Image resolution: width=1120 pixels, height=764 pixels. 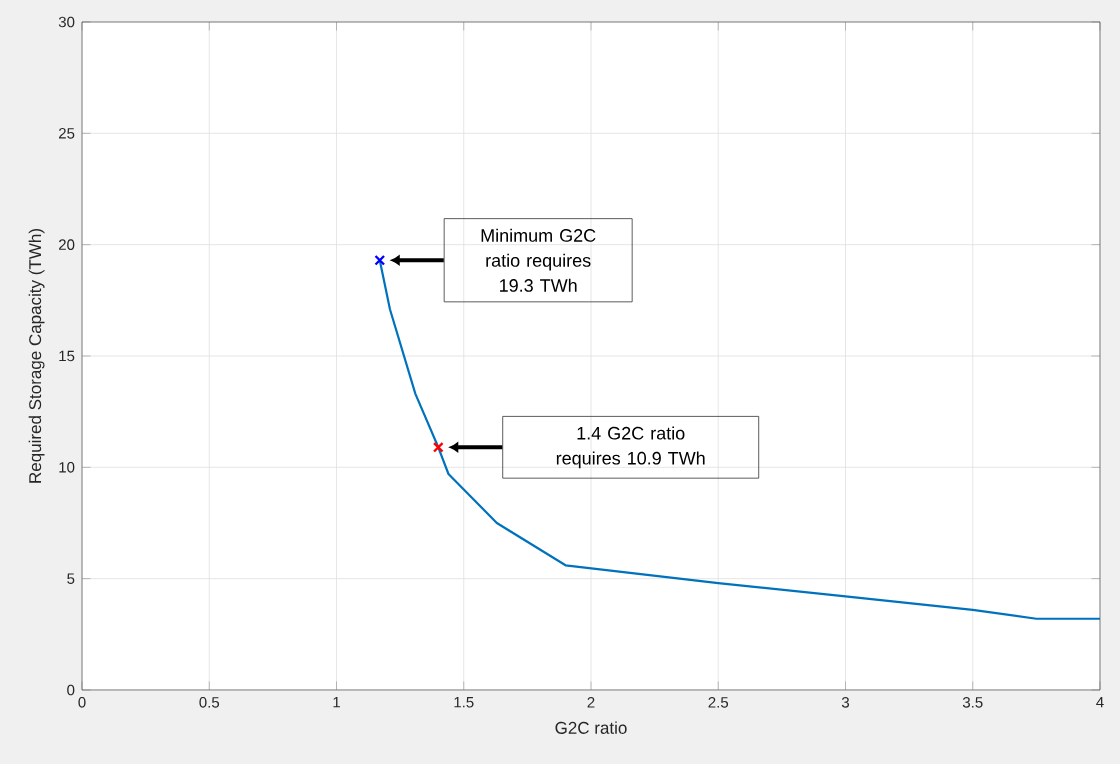 I want to click on x-tick-label: 1, so click(x=336, y=702).